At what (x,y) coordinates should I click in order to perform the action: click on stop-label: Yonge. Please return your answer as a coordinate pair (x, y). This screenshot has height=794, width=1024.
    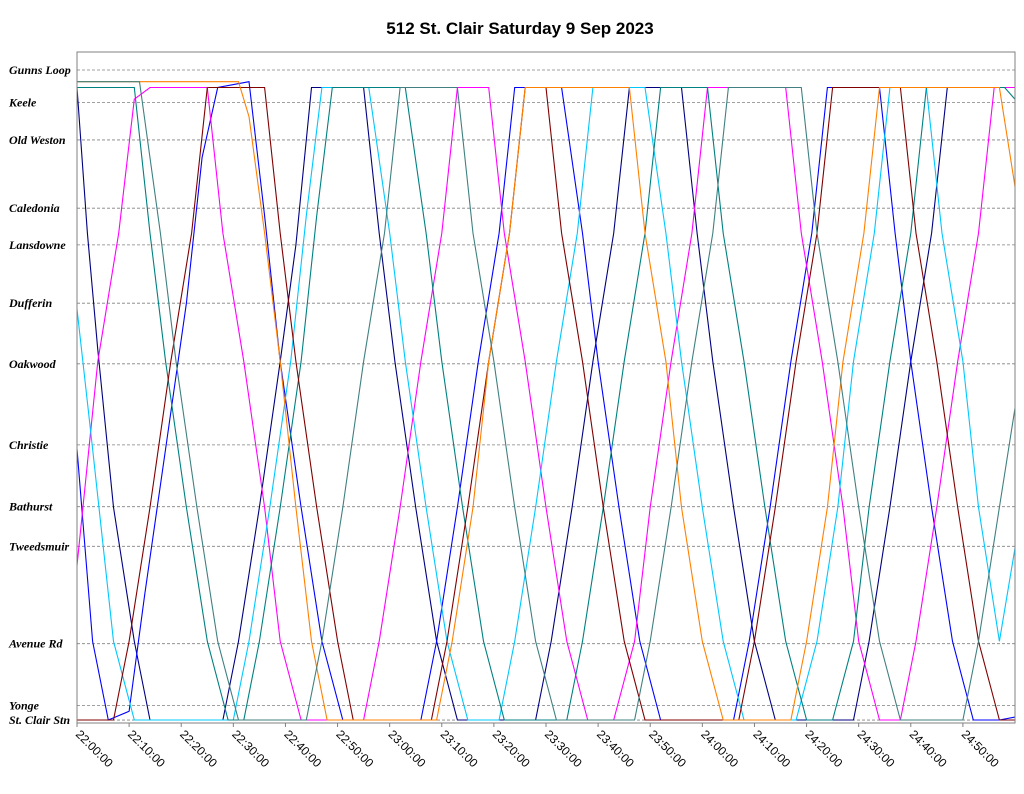
    Looking at the image, I should click on (24, 705).